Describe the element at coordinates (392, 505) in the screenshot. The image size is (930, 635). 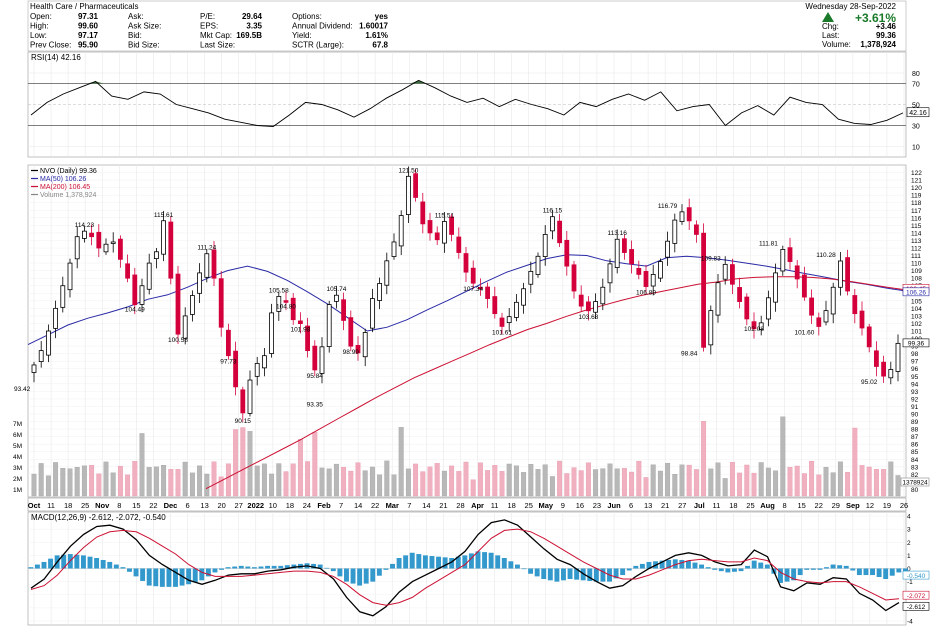
I see `date-tick-label: Mar` at that location.